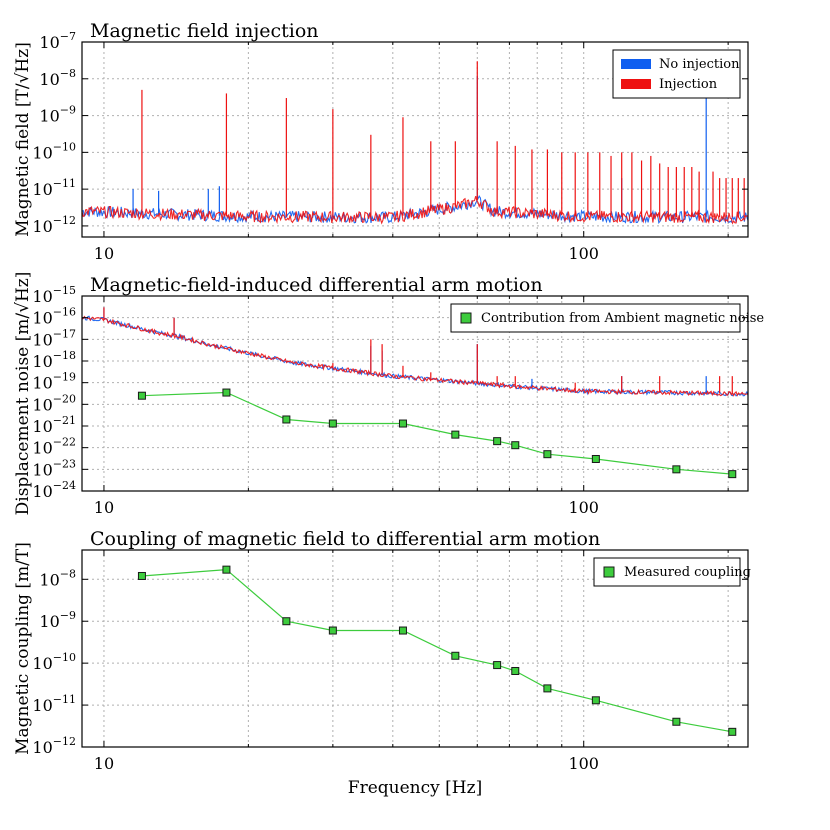 The image size is (830, 830). I want to click on y-tick-label: 10⁻¹⁹, so click(54, 382).